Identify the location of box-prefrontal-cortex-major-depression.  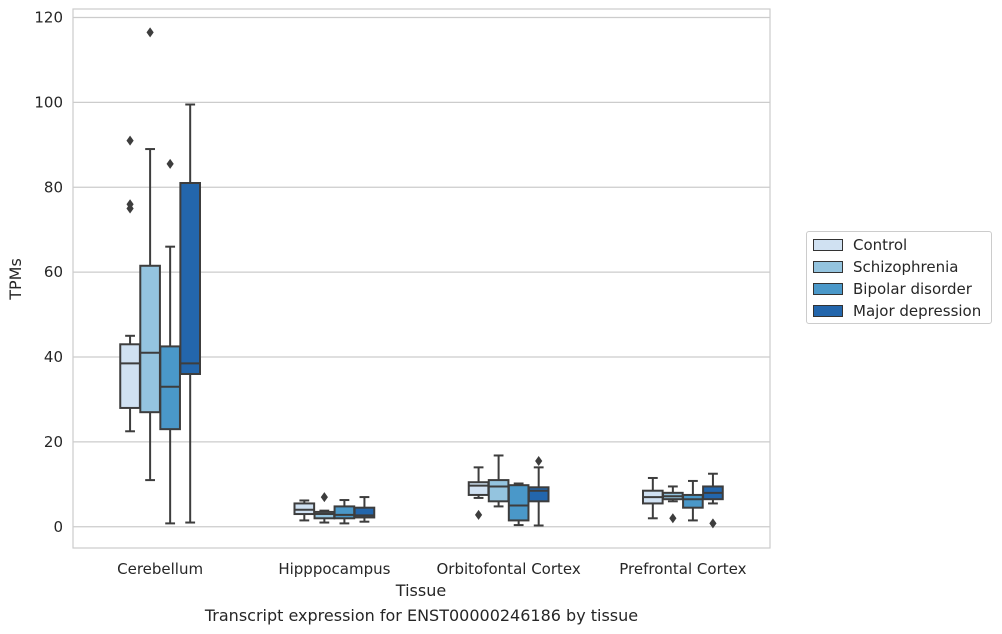
(713, 500).